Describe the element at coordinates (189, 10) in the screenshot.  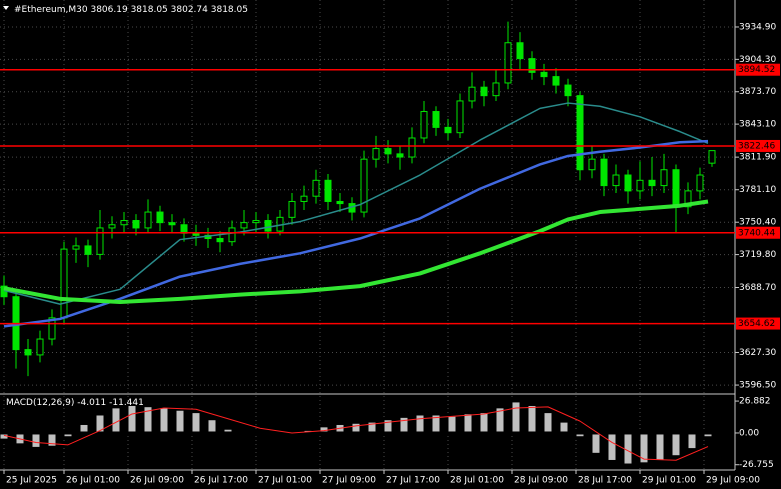
I see `ohlc-value: 3802.74` at that location.